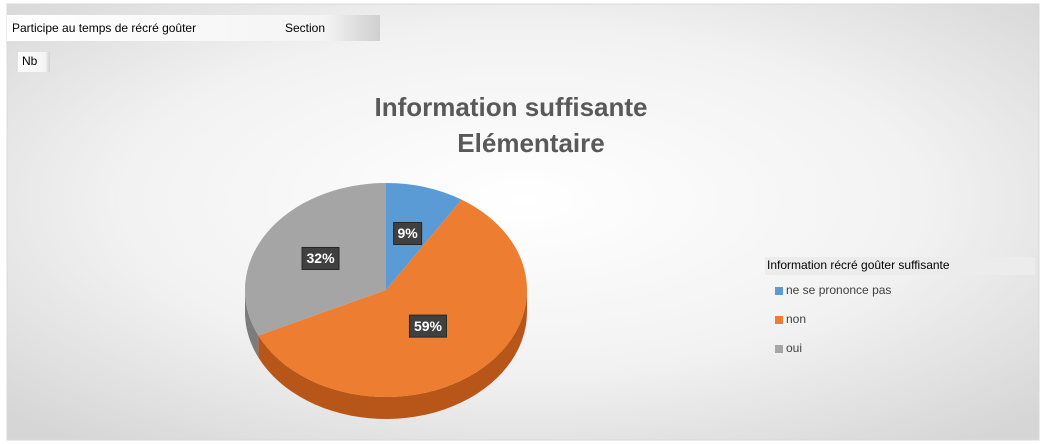 The height and width of the screenshot is (444, 1045). I want to click on chart-title: Elémentaire, so click(530, 143).